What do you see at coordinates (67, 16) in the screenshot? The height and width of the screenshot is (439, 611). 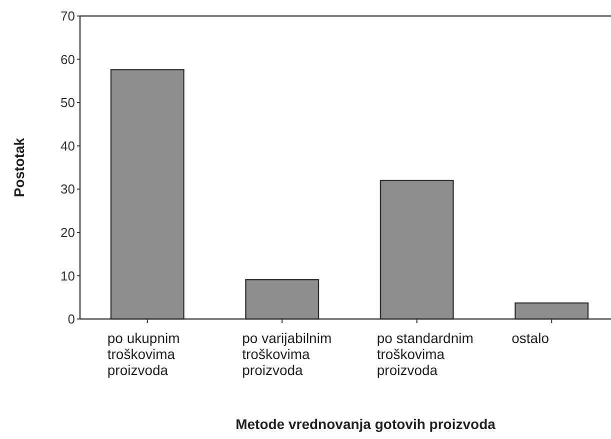 I see `y-tick-label: 70` at bounding box center [67, 16].